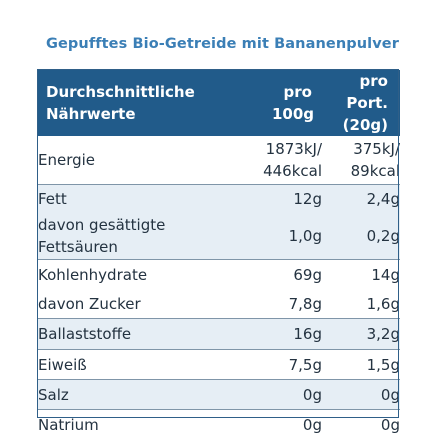 Image resolution: width=440 pixels, height=440 pixels. I want to click on row-label: Salz, so click(134, 394).